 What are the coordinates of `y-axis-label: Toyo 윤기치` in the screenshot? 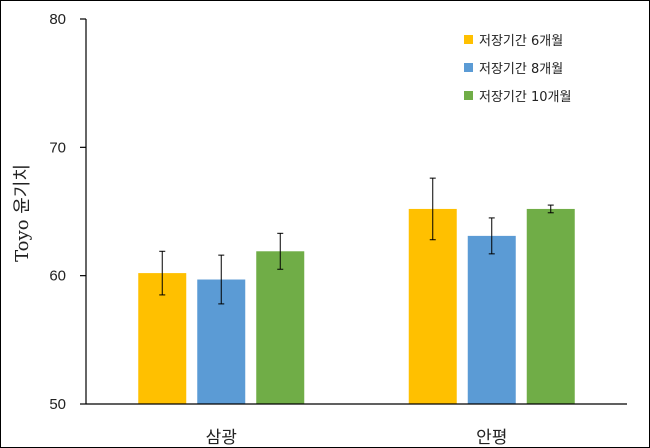 It's located at (22, 213).